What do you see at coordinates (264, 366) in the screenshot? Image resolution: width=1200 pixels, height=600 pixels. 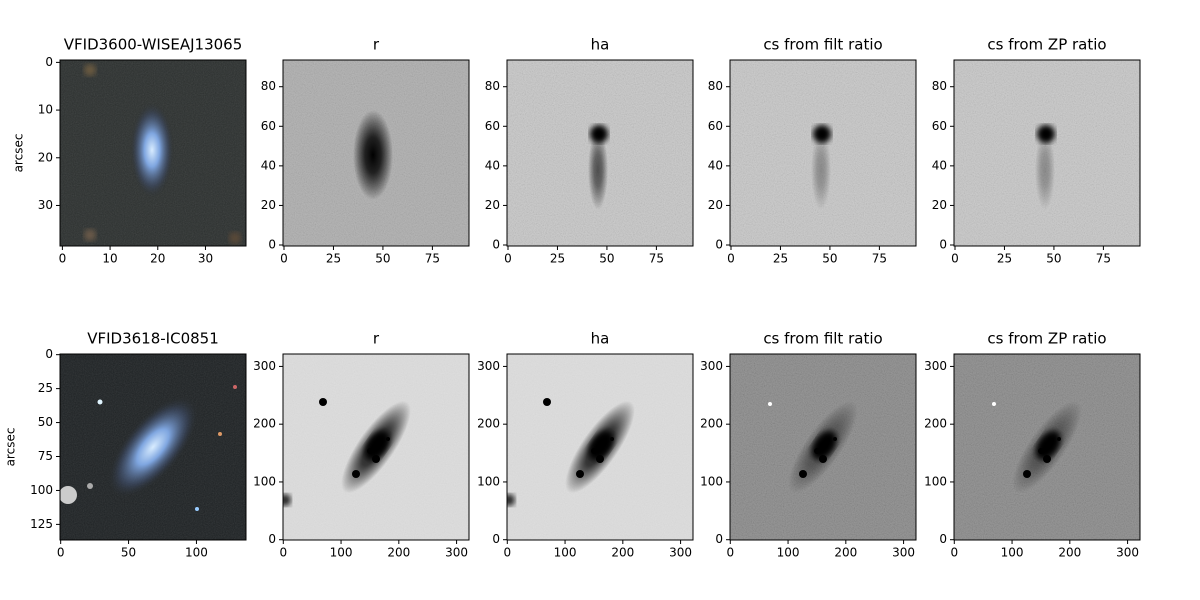 I see `y-tick-label: 300` at bounding box center [264, 366].